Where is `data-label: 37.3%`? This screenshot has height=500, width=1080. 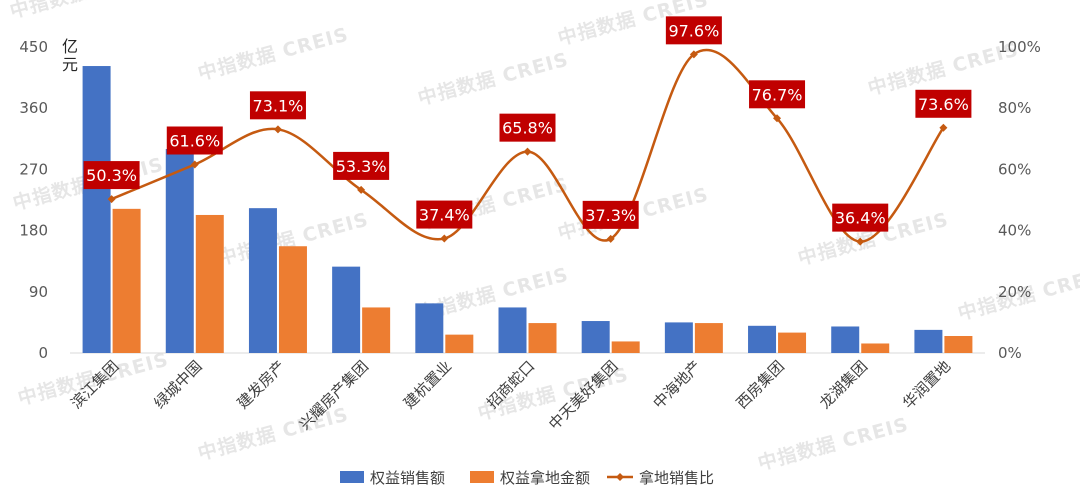
data-label: 37.3% is located at coordinates (610, 215).